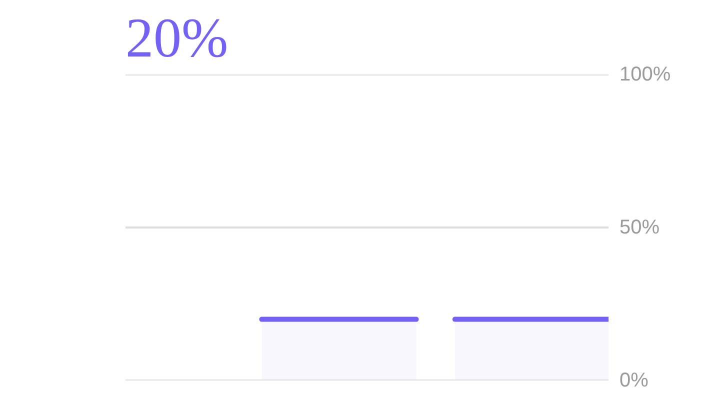 This screenshot has height=394, width=708. I want to click on chart-title: 20%, so click(177, 39).